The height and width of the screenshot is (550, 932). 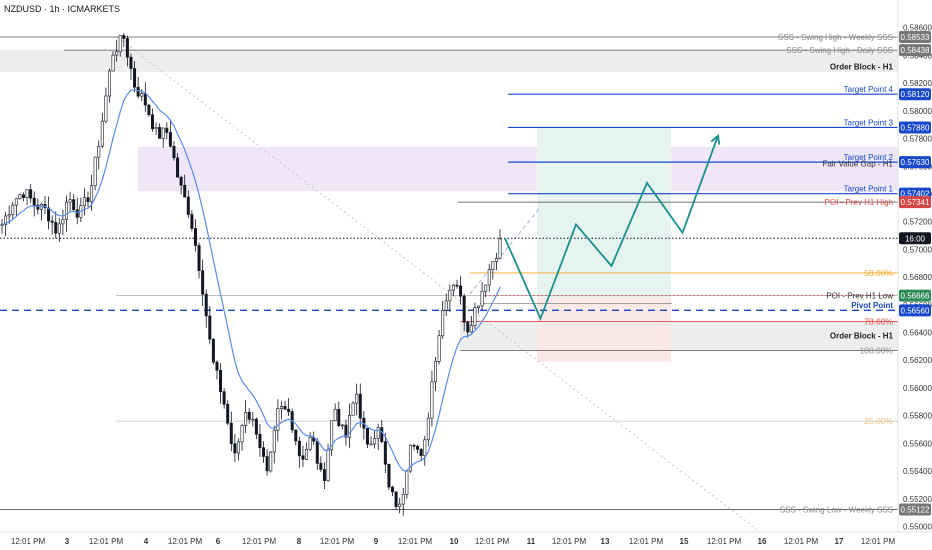 I want to click on price-tag-target-2-bg, so click(x=915, y=162).